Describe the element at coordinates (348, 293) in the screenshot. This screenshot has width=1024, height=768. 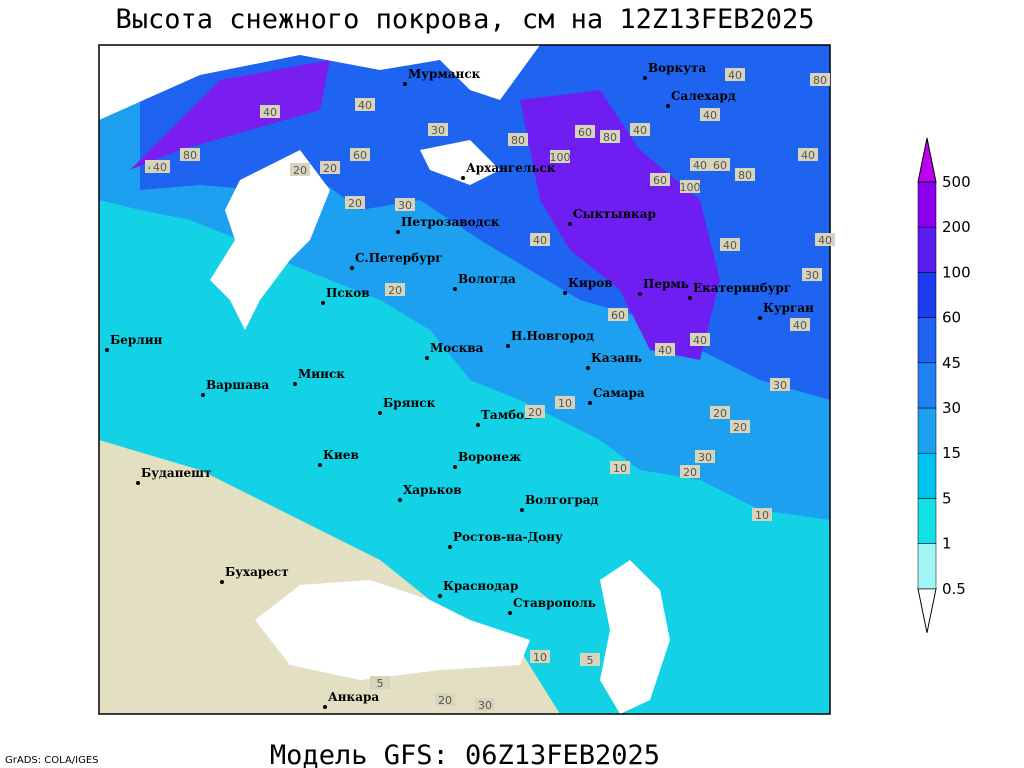
I see `city-label: Псков` at that location.